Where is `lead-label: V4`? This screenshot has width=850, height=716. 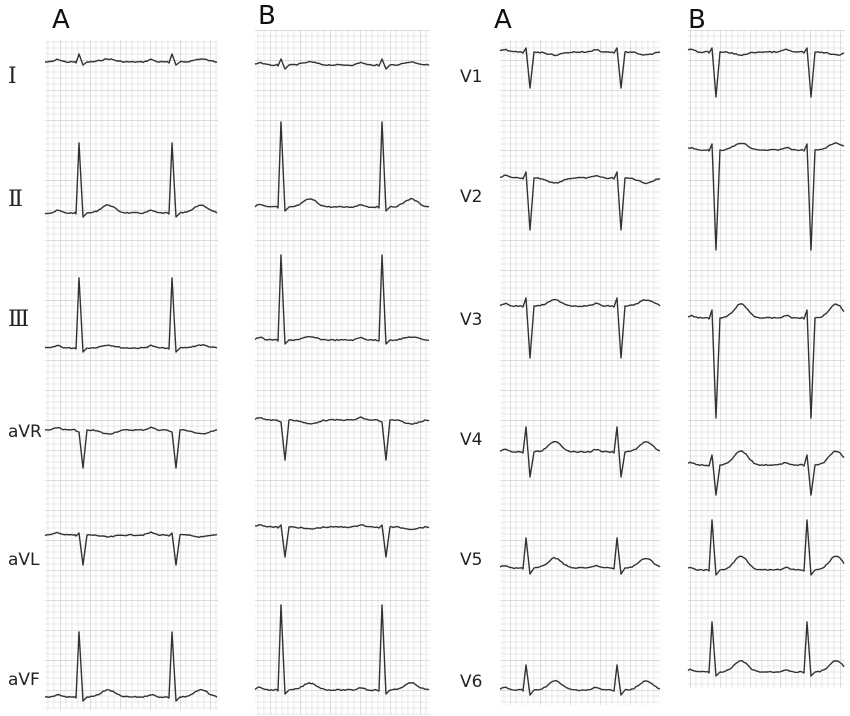
lead-label: V4 is located at coordinates (471, 440).